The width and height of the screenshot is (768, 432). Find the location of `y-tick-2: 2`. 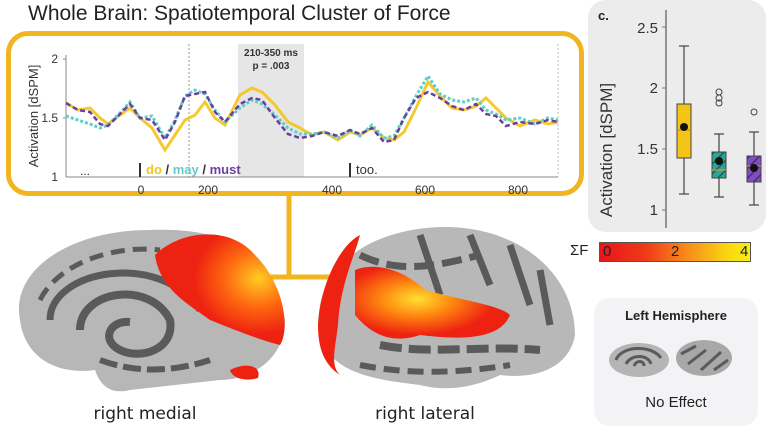

y-tick-2: 2 is located at coordinates (54, 59).